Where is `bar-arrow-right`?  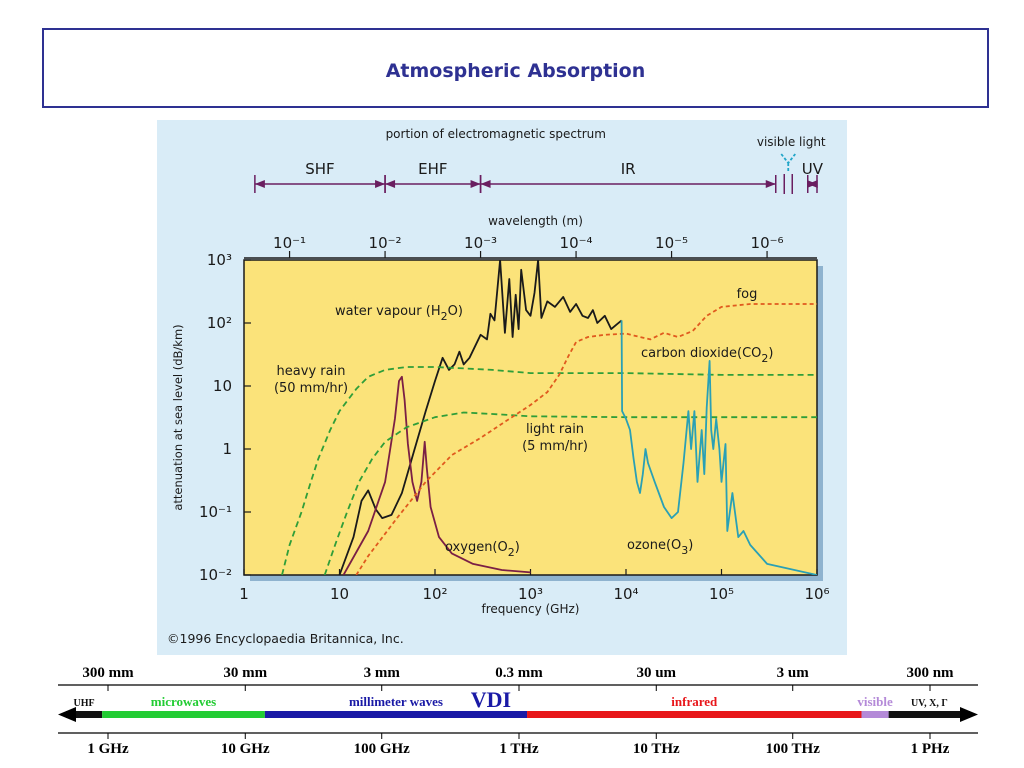
bar-arrow-right is located at coordinates (969, 714).